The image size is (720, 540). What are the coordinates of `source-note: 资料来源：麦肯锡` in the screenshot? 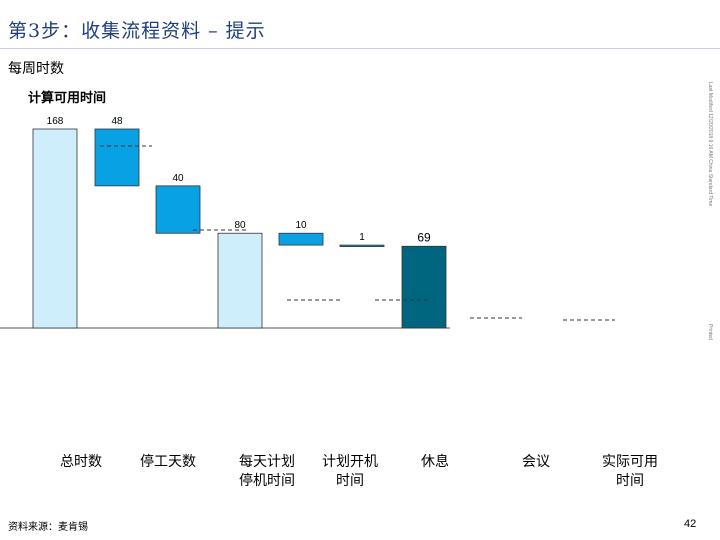 It's located at (48, 527).